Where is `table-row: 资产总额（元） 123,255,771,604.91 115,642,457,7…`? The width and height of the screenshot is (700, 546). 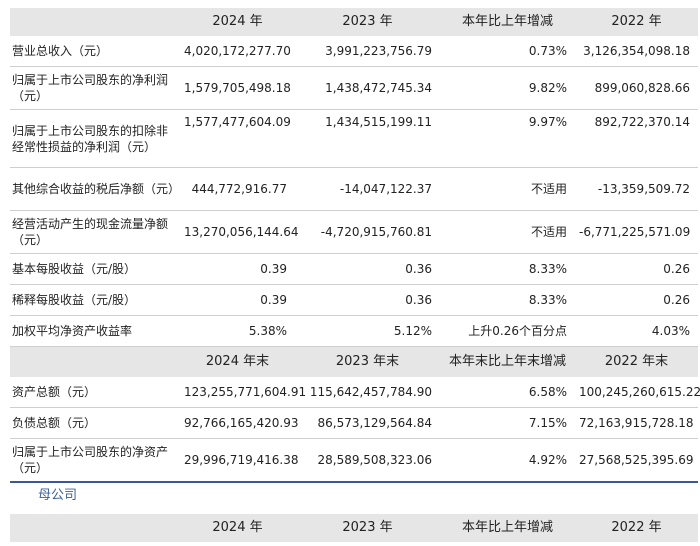
table-row: 资产总额（元） 123,255,771,604.91 115,642,457,7… is located at coordinates (355, 392).